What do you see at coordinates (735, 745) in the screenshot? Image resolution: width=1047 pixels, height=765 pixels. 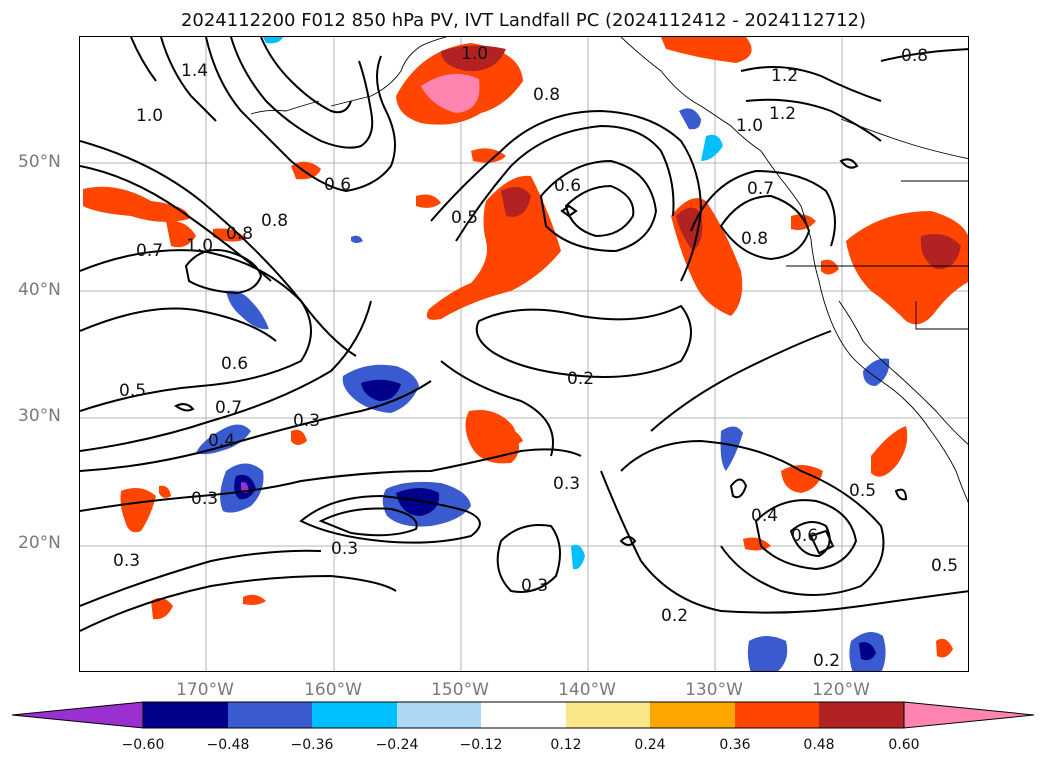 I see `colorbar-tick: 0.36` at bounding box center [735, 745].